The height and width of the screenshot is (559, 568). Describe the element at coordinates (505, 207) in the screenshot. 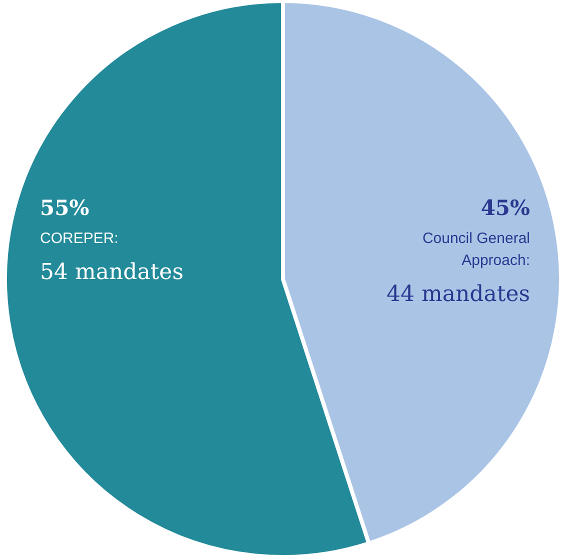

I see `data-label: 45%` at that location.